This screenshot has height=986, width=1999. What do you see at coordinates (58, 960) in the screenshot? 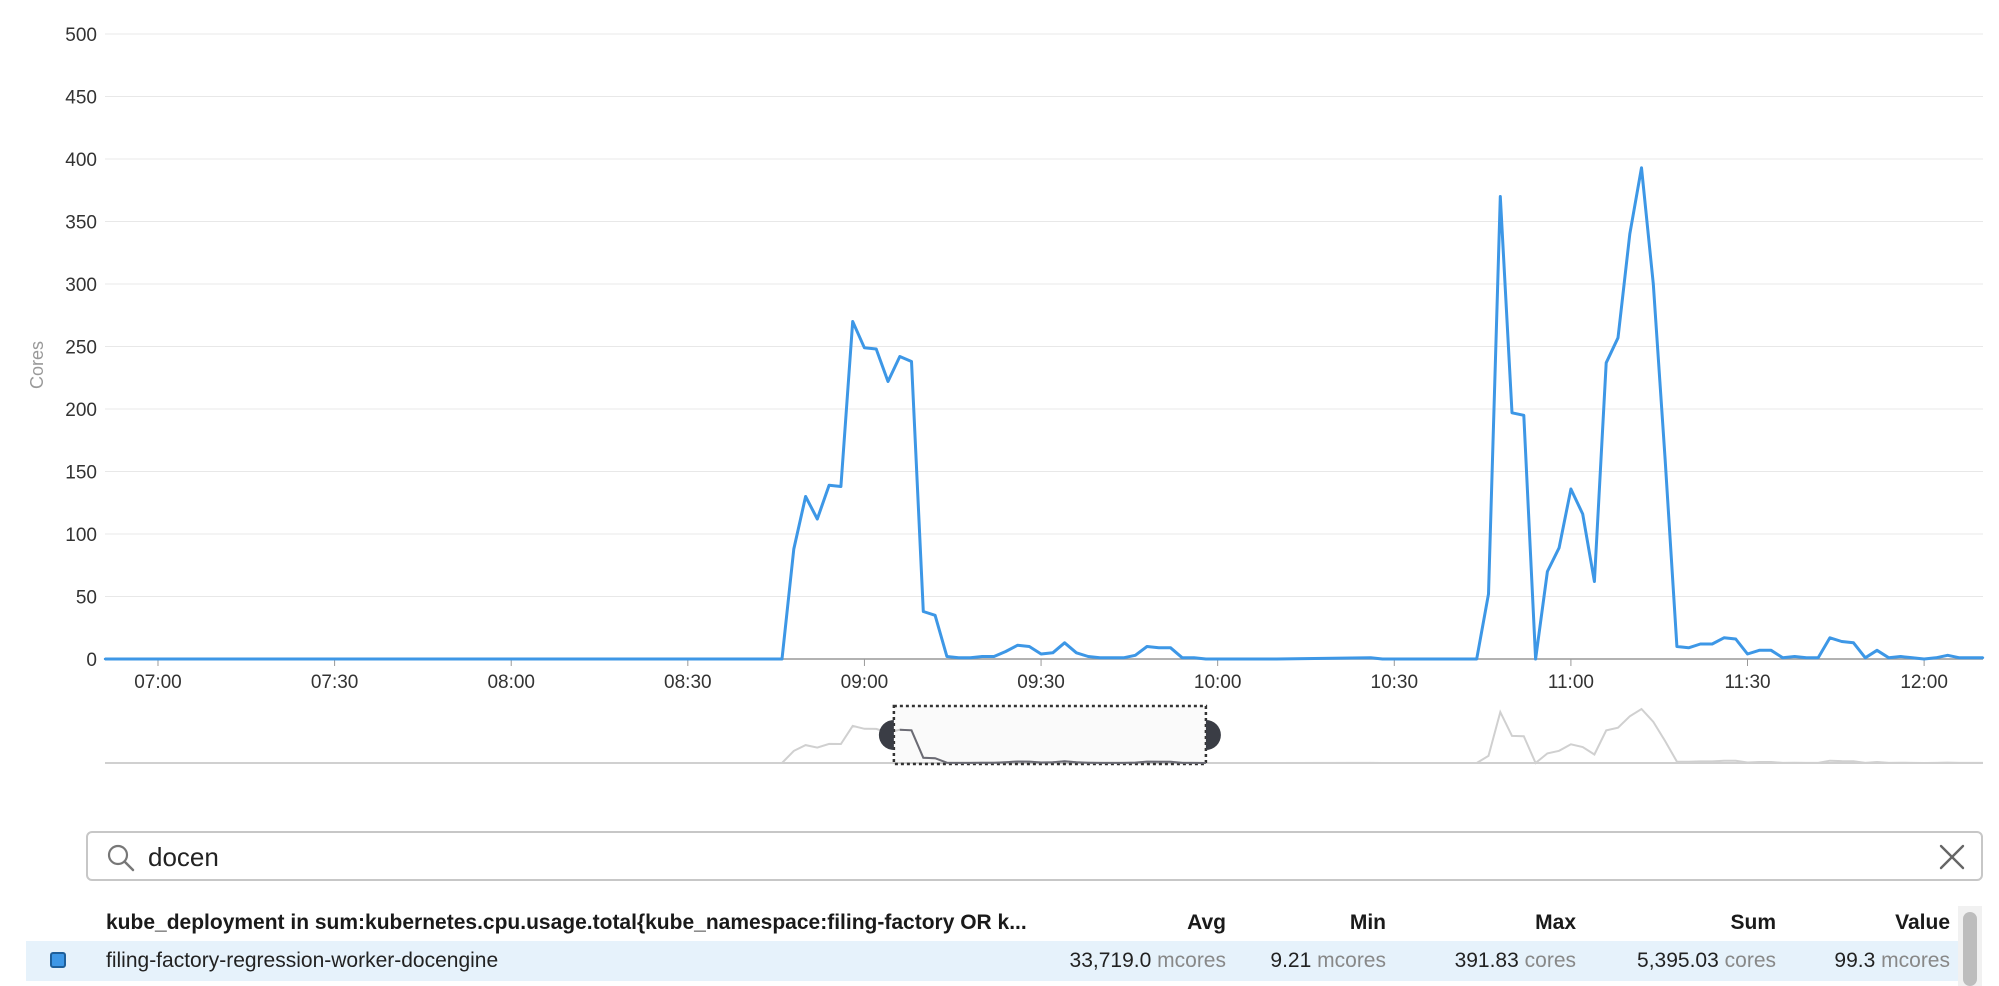
I see `series-color-swatch` at bounding box center [58, 960].